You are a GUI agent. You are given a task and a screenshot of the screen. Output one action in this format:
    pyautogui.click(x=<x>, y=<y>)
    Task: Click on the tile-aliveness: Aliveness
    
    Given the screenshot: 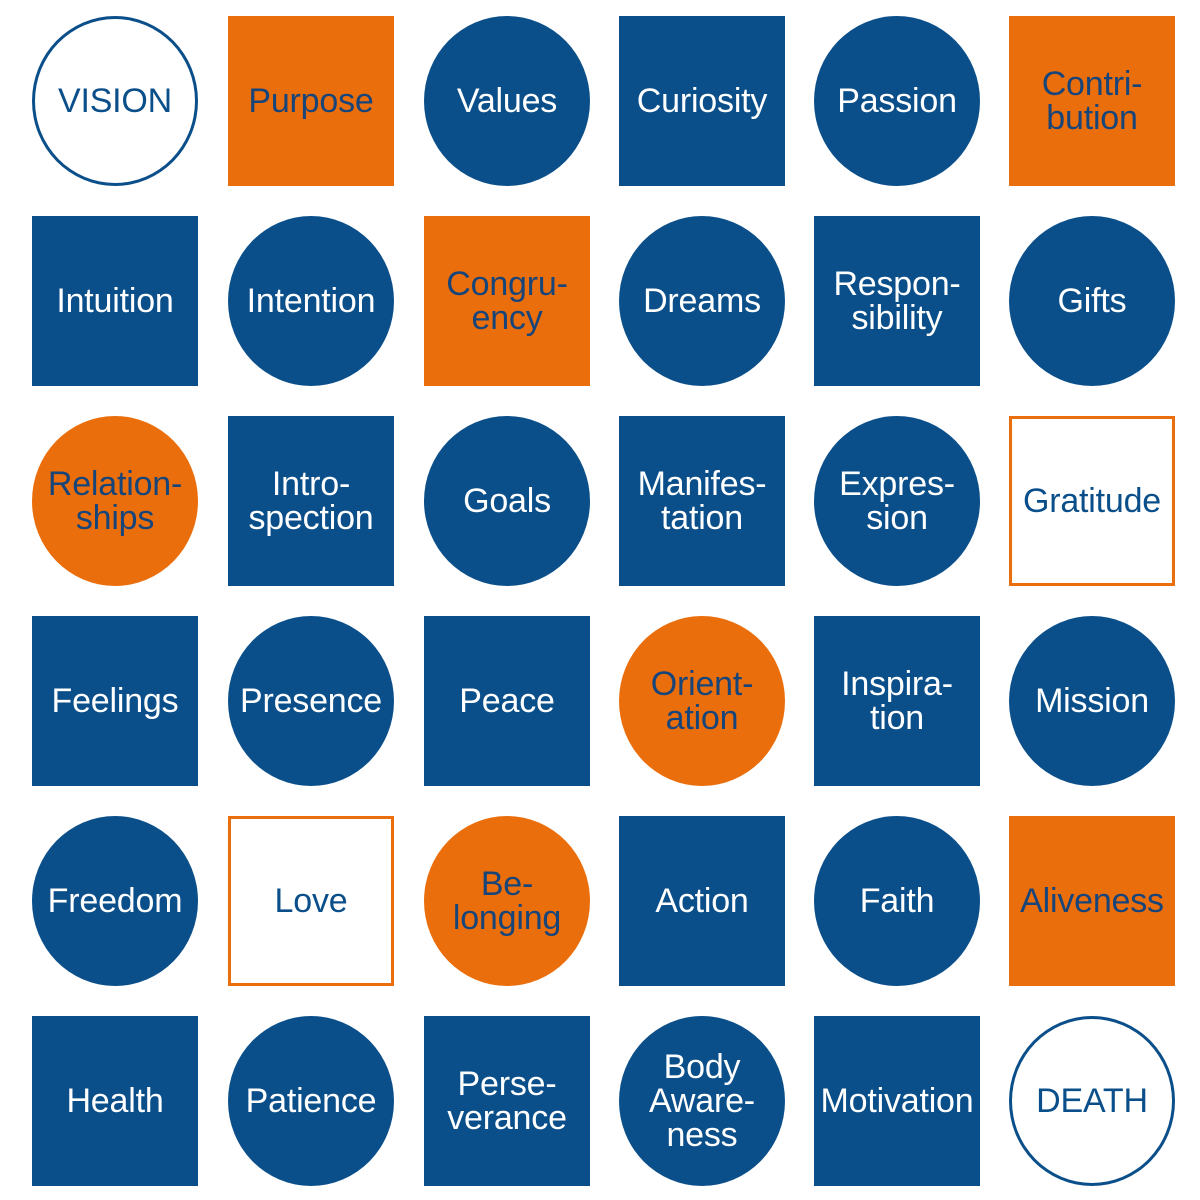 What is the action you would take?
    pyautogui.click(x=1092, y=901)
    